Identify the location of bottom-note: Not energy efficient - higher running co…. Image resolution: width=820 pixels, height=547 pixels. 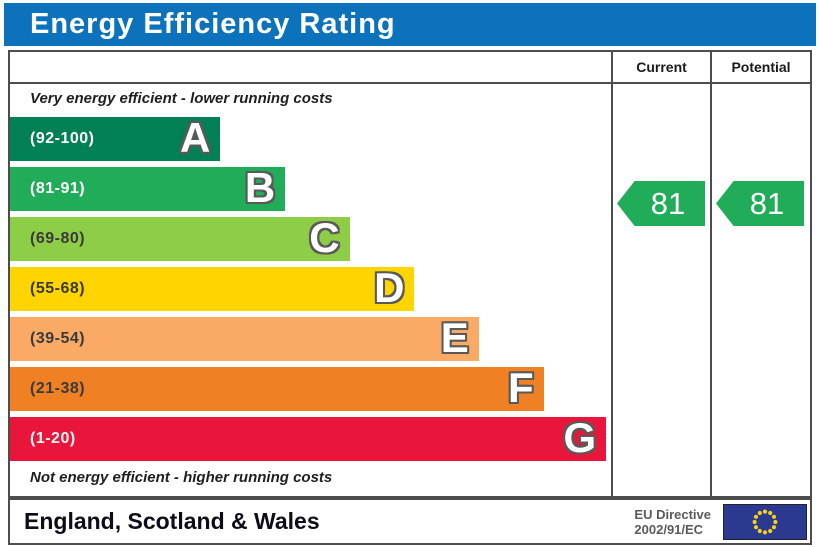
(181, 477).